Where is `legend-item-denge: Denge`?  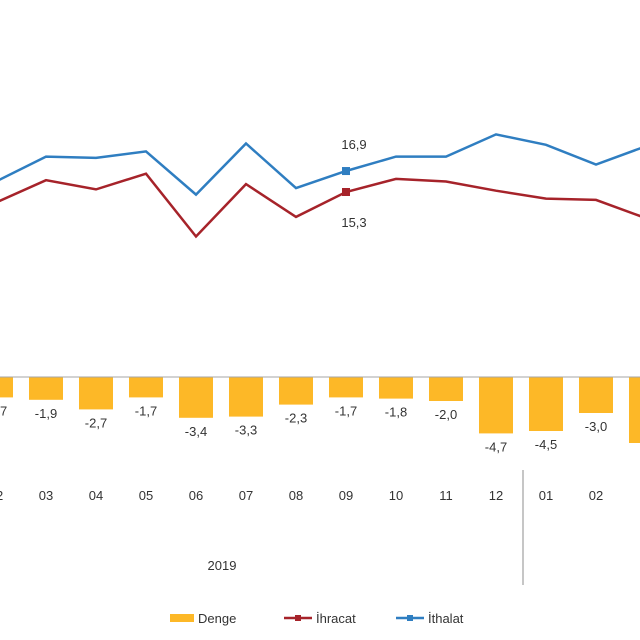
legend-item-denge: Denge is located at coordinates (203, 618).